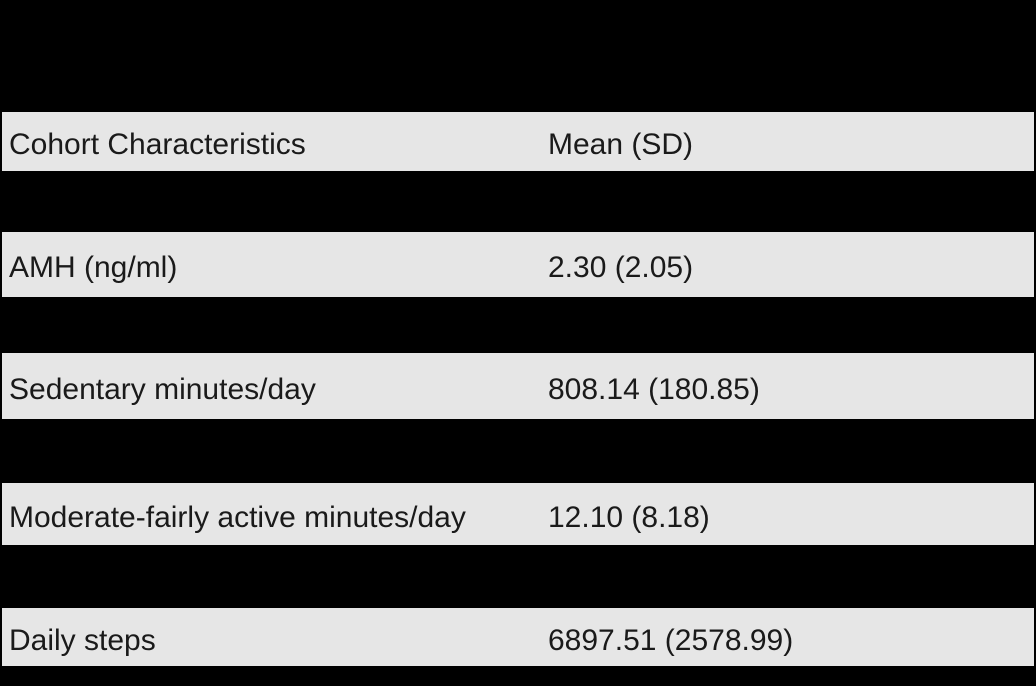 This screenshot has width=1036, height=686. I want to click on table-row: AMH (ng/ml) 2.30 (2.05), so click(518, 264).